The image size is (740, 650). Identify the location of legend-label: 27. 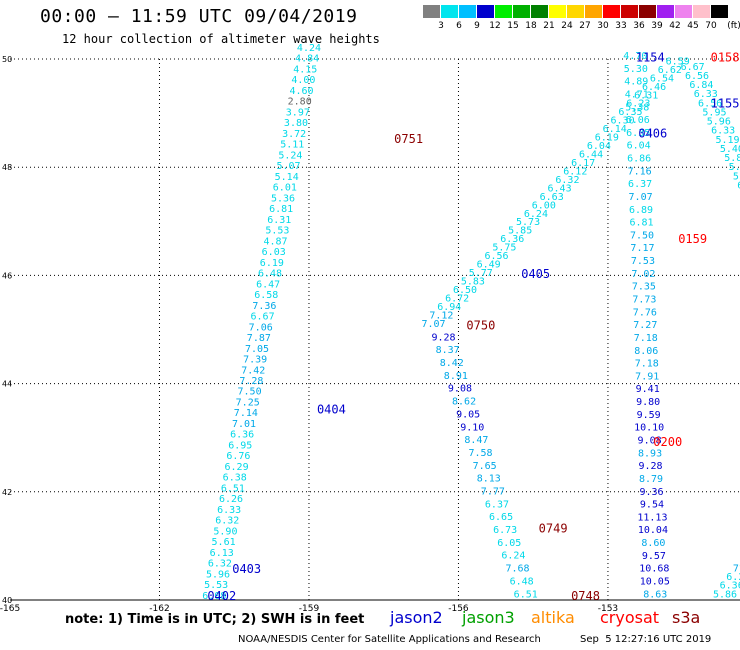
(585, 26).